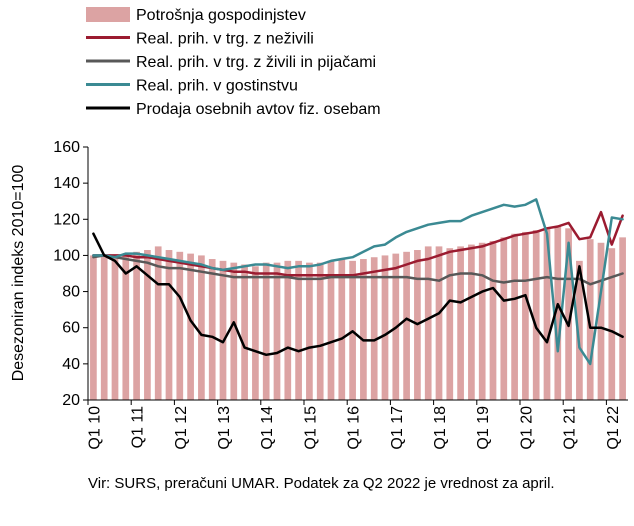 The height and width of the screenshot is (526, 634). What do you see at coordinates (66, 255) in the screenshot?
I see `y-tick-label: 100` at bounding box center [66, 255].